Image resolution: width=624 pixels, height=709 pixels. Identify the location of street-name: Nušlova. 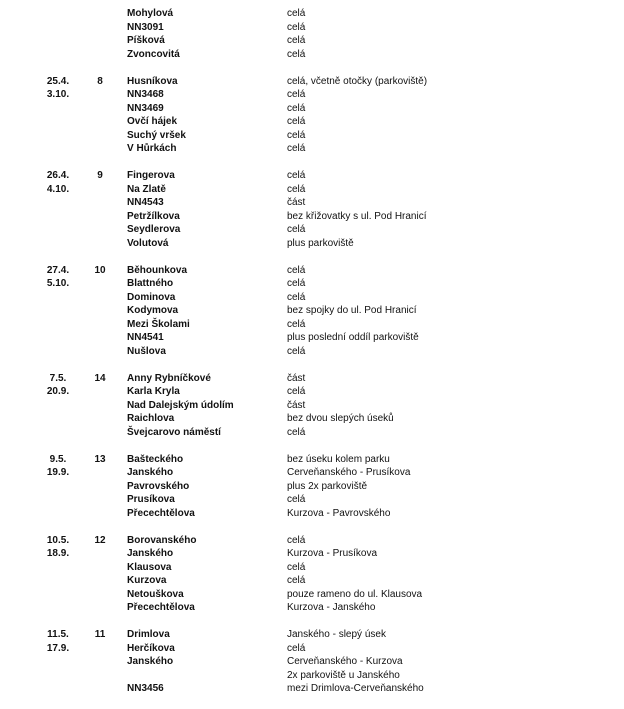
(146, 351).